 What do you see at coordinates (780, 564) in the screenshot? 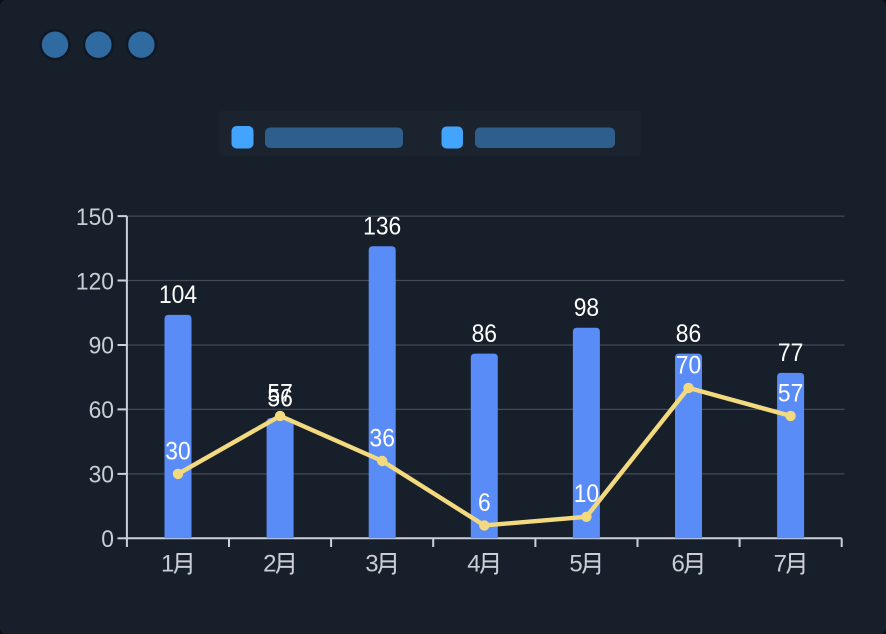
I see `svg-text: 7` at bounding box center [780, 564].